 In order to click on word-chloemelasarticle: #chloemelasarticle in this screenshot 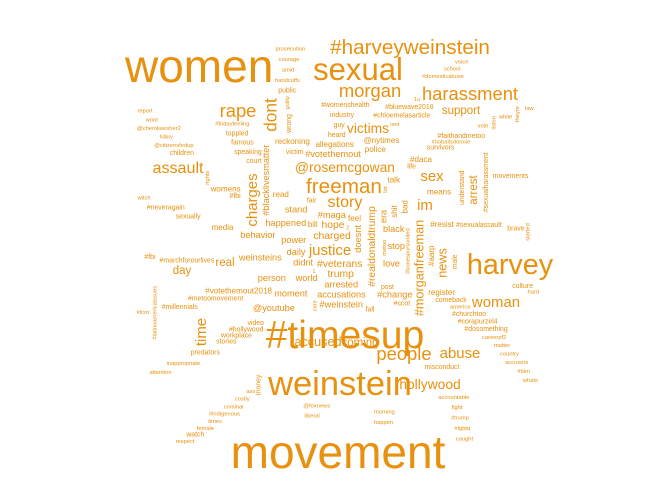, I will do `click(401, 115)`.